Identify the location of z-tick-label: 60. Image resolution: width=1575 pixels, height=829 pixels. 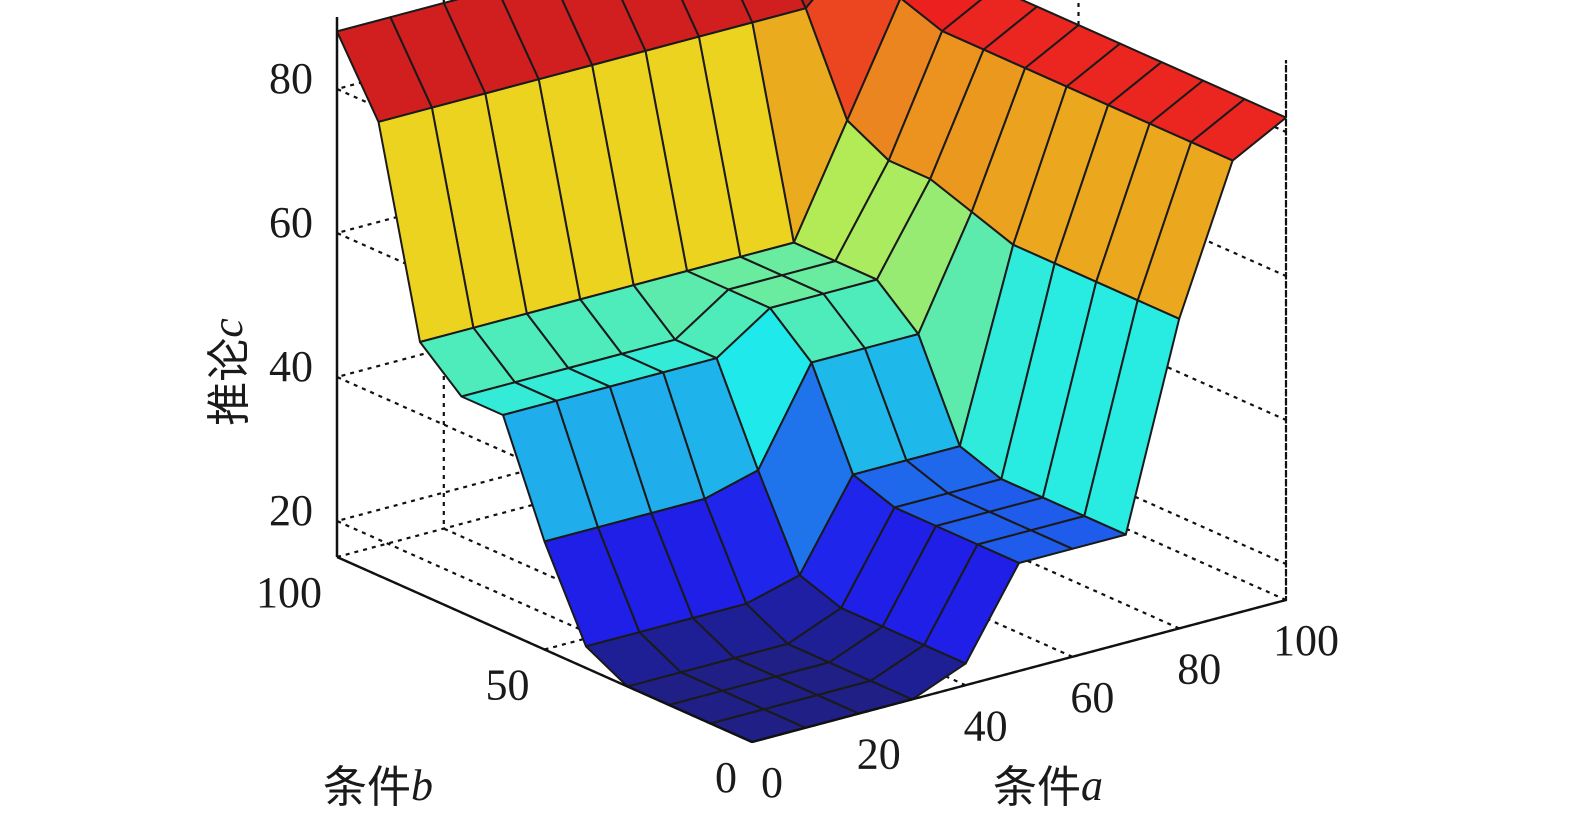
(291, 222).